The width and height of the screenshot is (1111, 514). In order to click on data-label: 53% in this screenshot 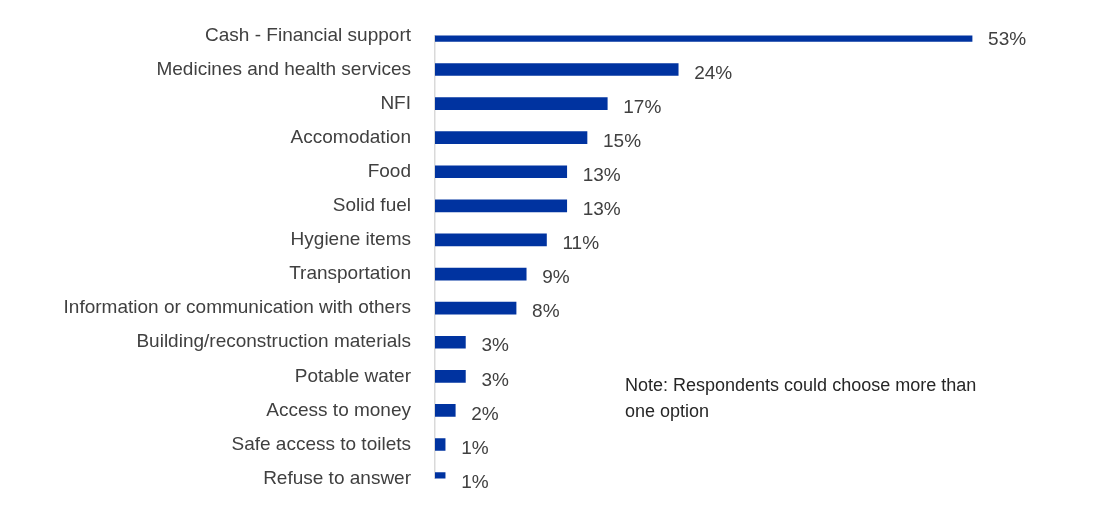, I will do `click(1007, 38)`.